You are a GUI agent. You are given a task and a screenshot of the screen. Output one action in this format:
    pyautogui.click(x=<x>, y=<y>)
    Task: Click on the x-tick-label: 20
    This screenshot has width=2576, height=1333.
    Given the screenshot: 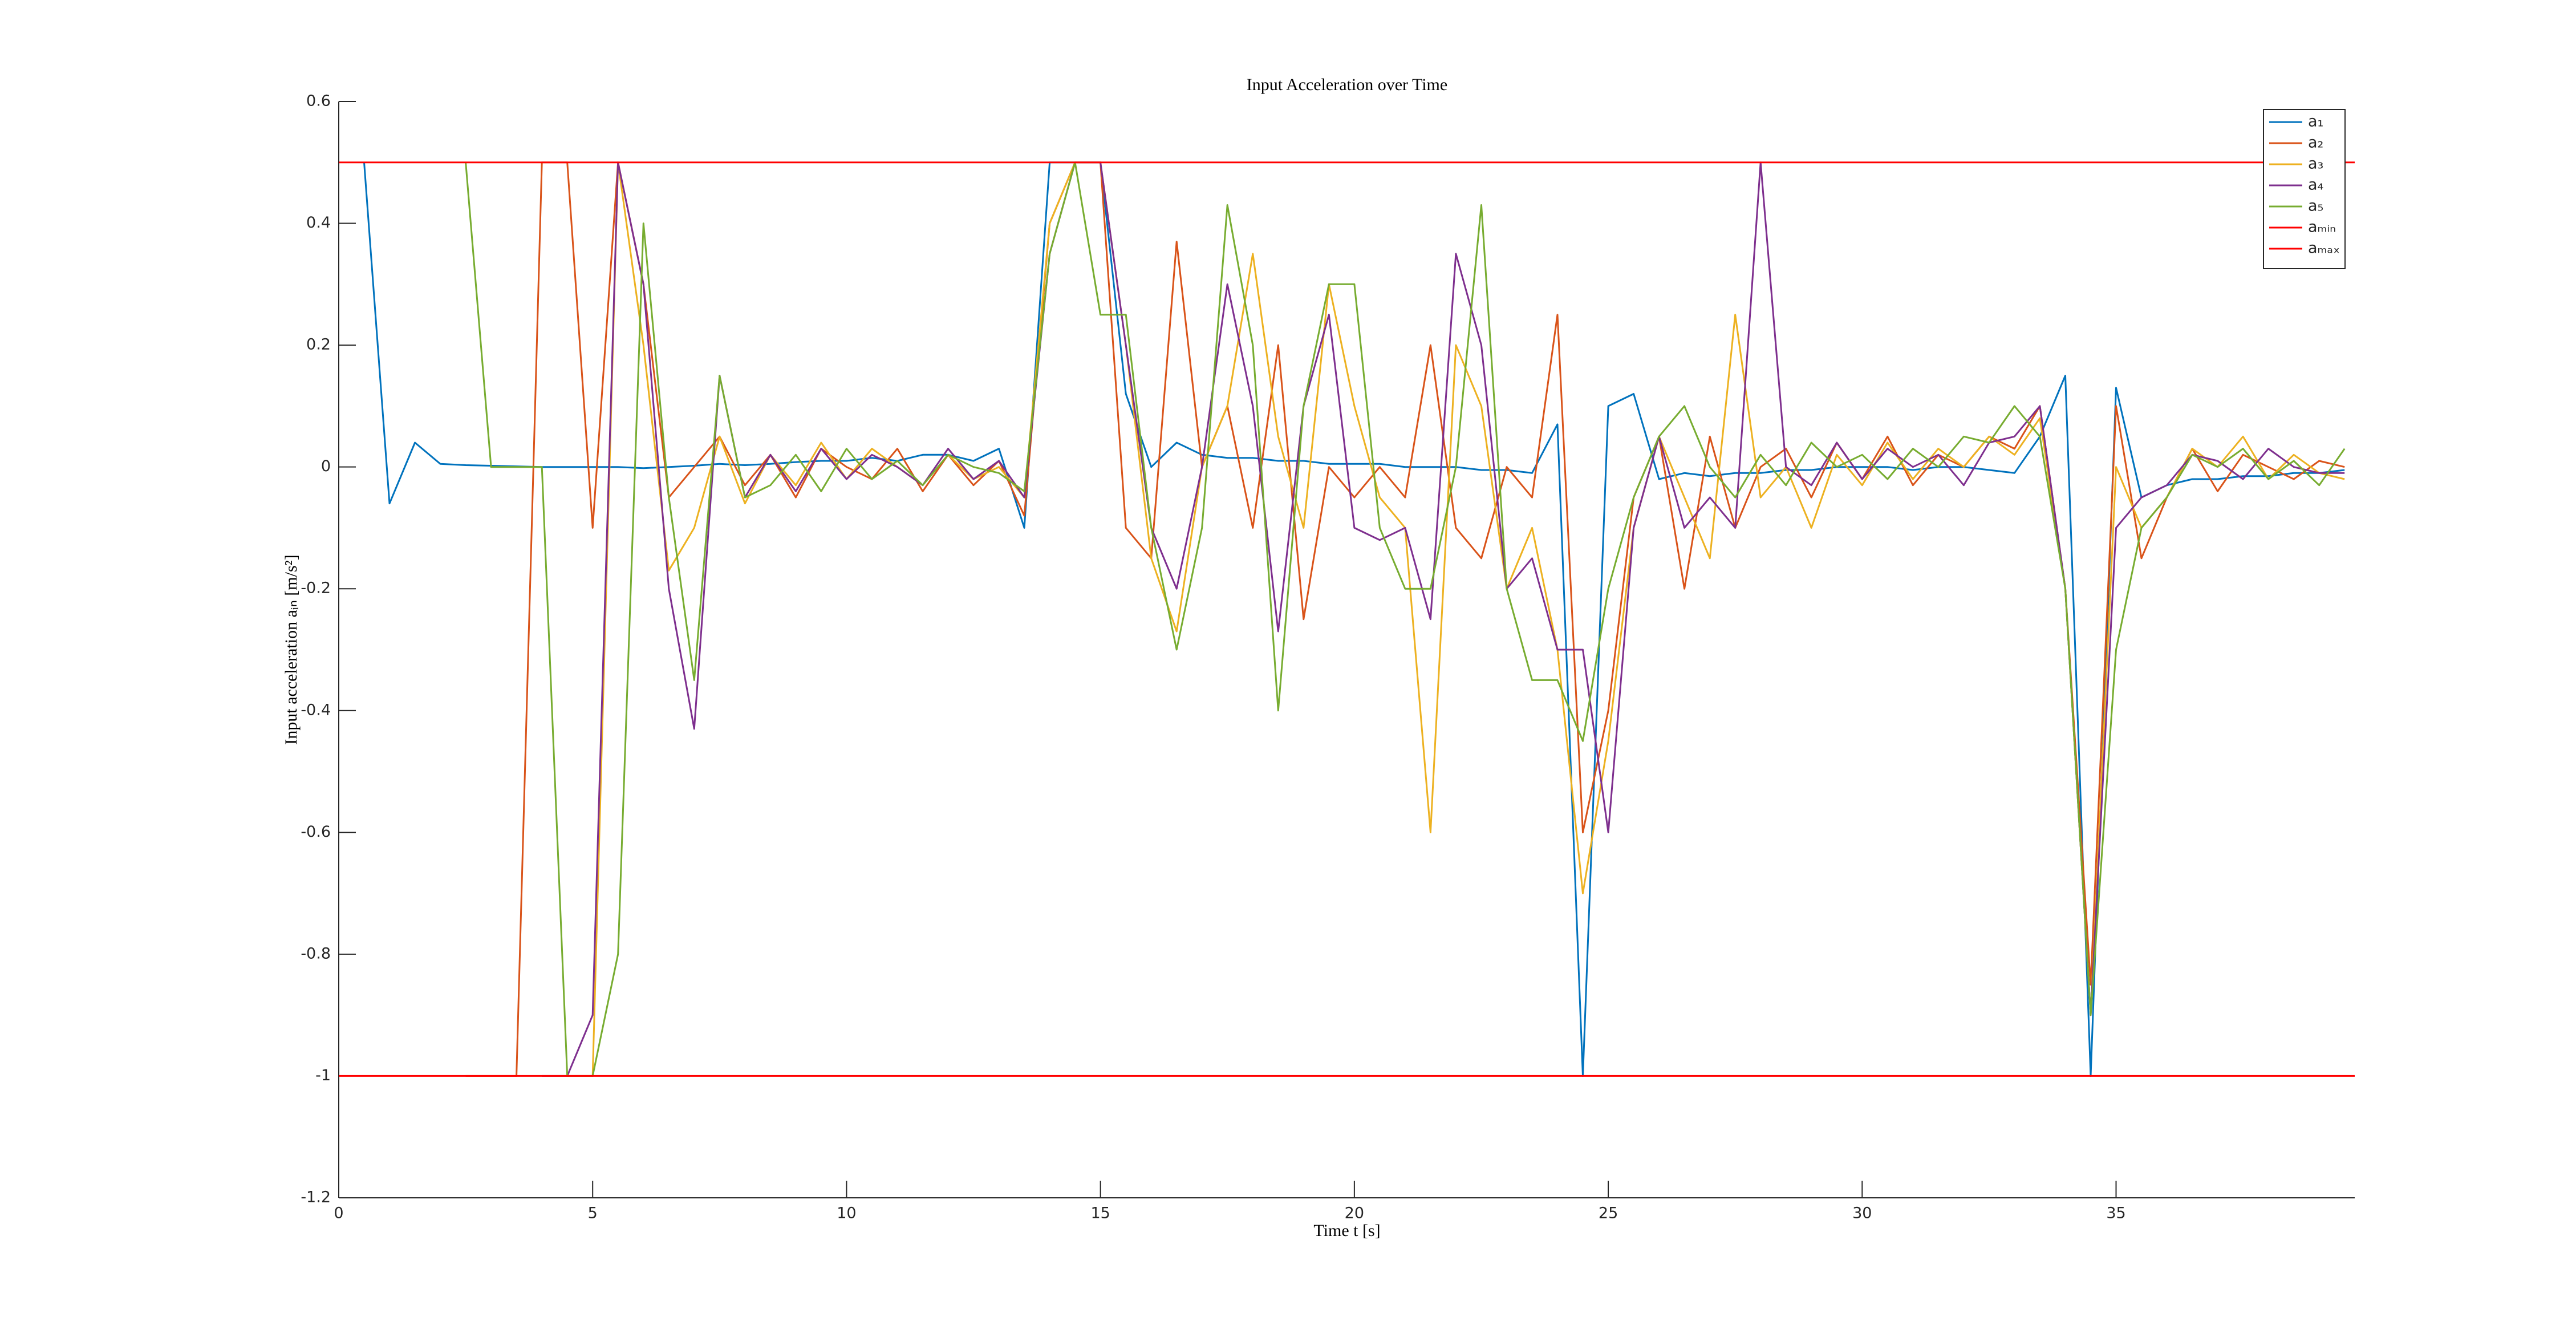 What is the action you would take?
    pyautogui.click(x=1355, y=1213)
    